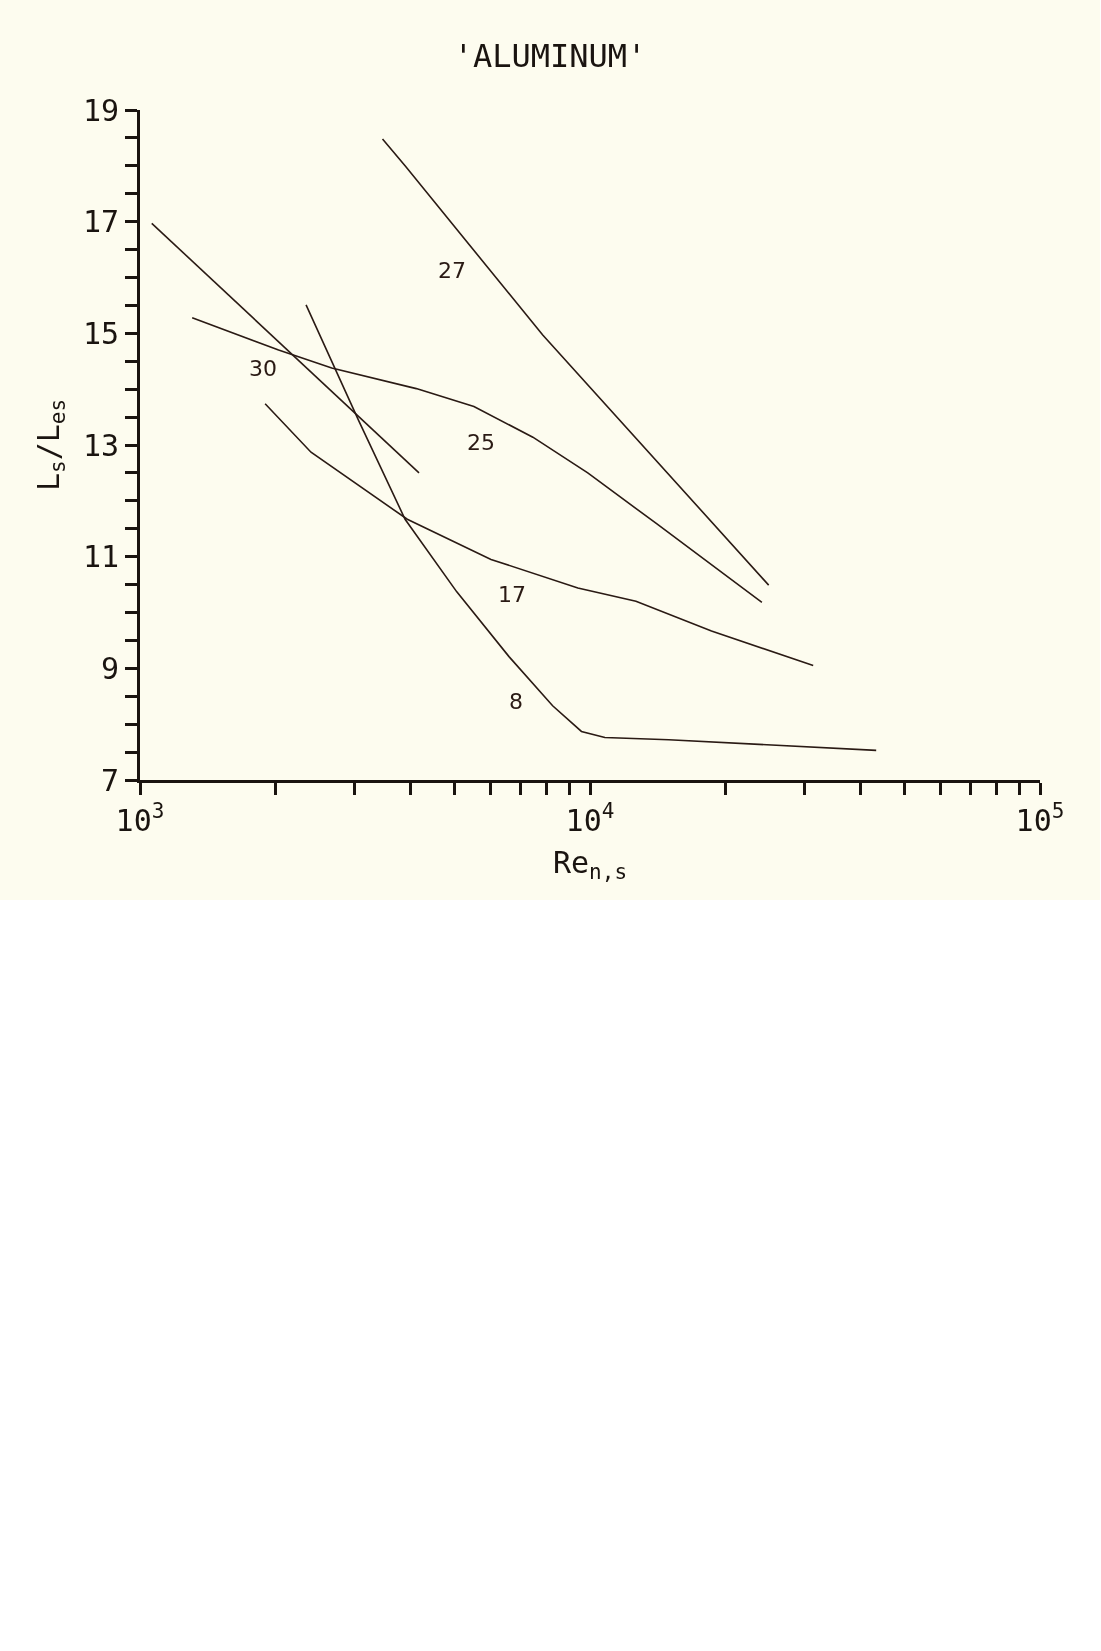 This screenshot has width=1101, height=1651. Describe the element at coordinates (140, 818) in the screenshot. I see `x-tick-label: 10$^{3}$` at that location.